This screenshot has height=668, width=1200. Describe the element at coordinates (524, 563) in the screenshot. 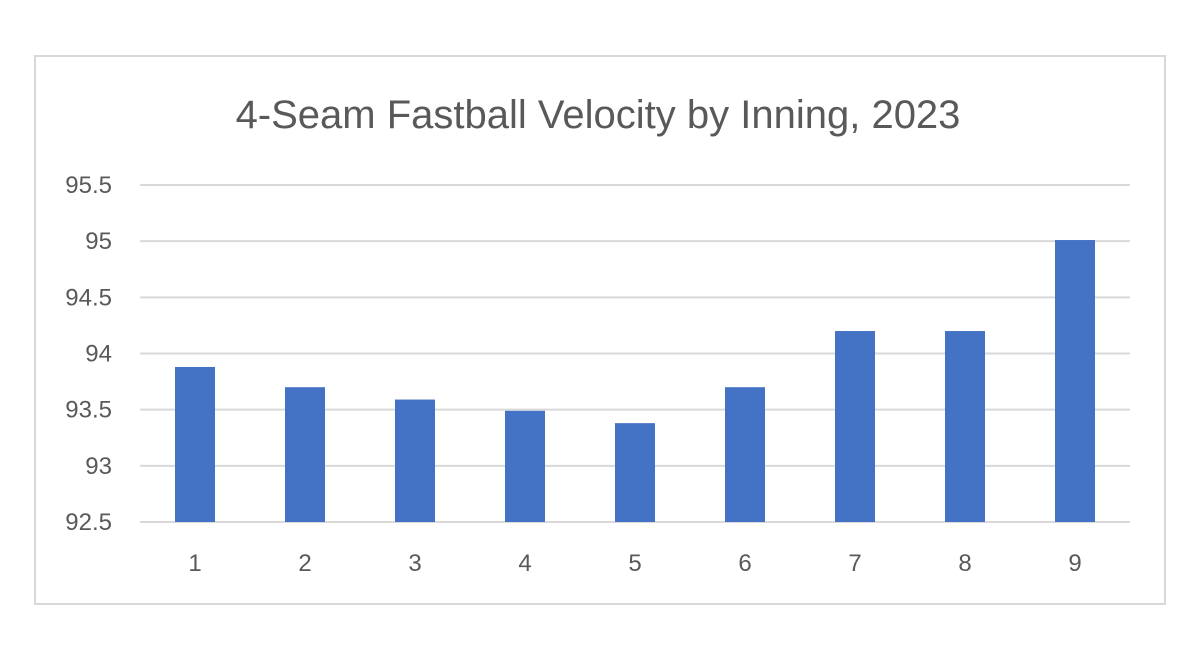

I see `x-tick-label: 4` at that location.